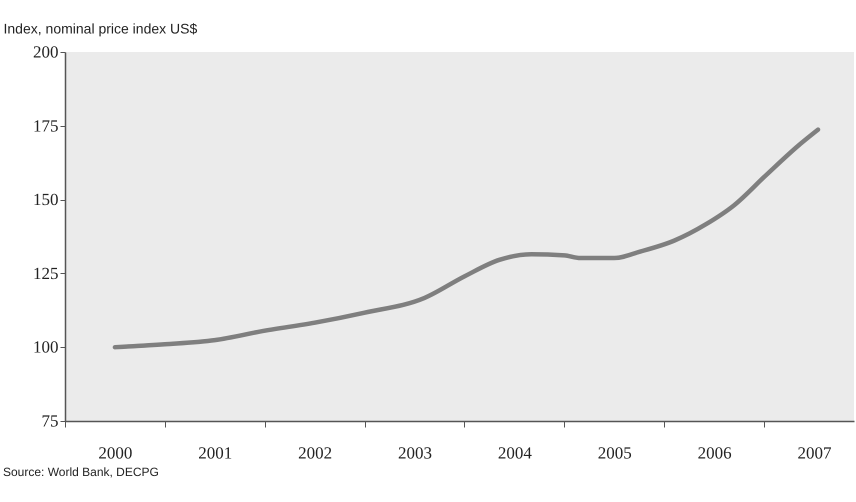 The image size is (856, 502). I want to click on x-tick-label: 2007, so click(815, 453).